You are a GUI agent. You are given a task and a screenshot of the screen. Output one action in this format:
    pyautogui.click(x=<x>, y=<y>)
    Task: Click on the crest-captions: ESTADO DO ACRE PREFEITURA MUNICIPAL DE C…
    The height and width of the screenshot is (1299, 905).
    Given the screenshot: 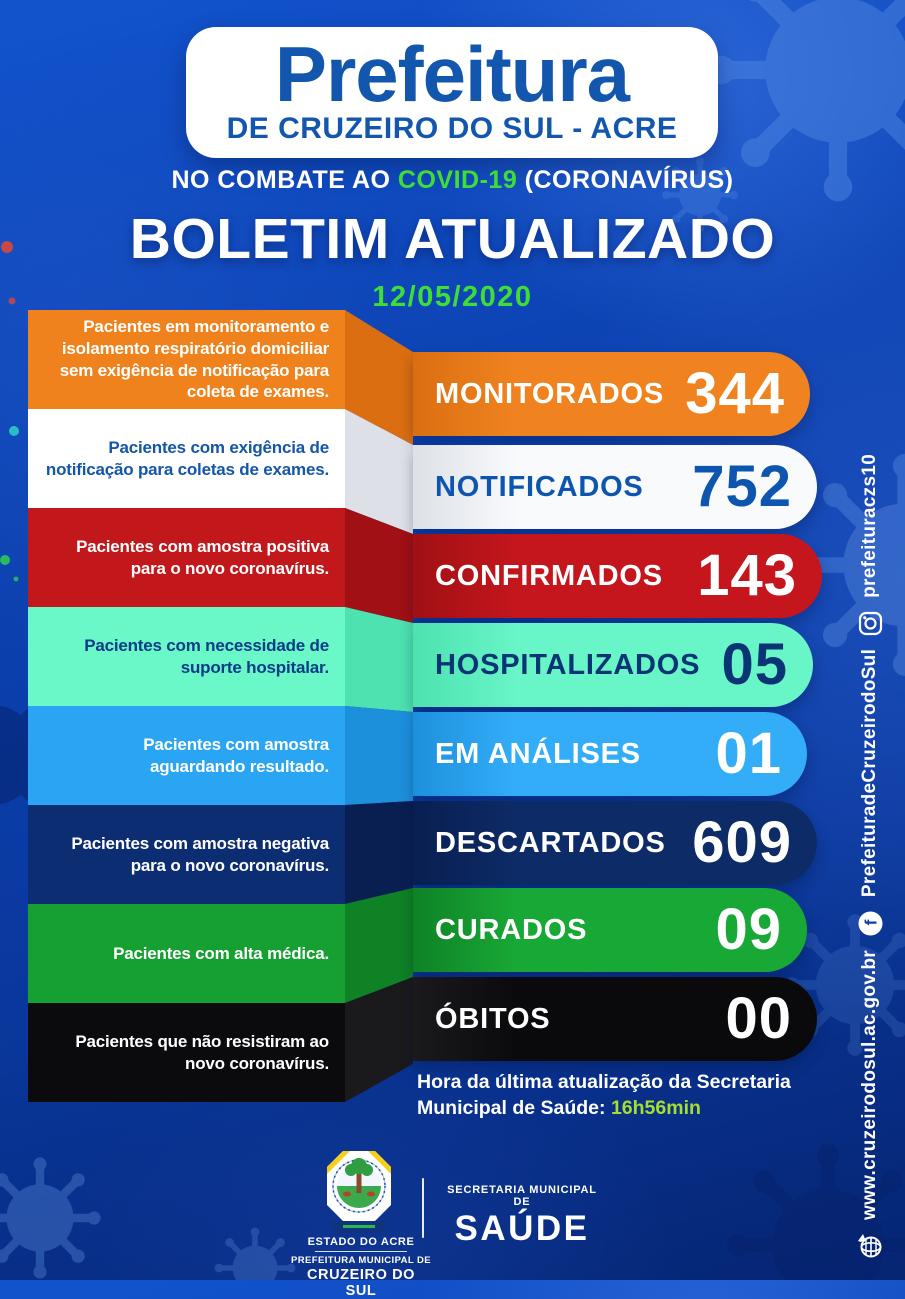 What is the action you would take?
    pyautogui.click(x=361, y=1267)
    